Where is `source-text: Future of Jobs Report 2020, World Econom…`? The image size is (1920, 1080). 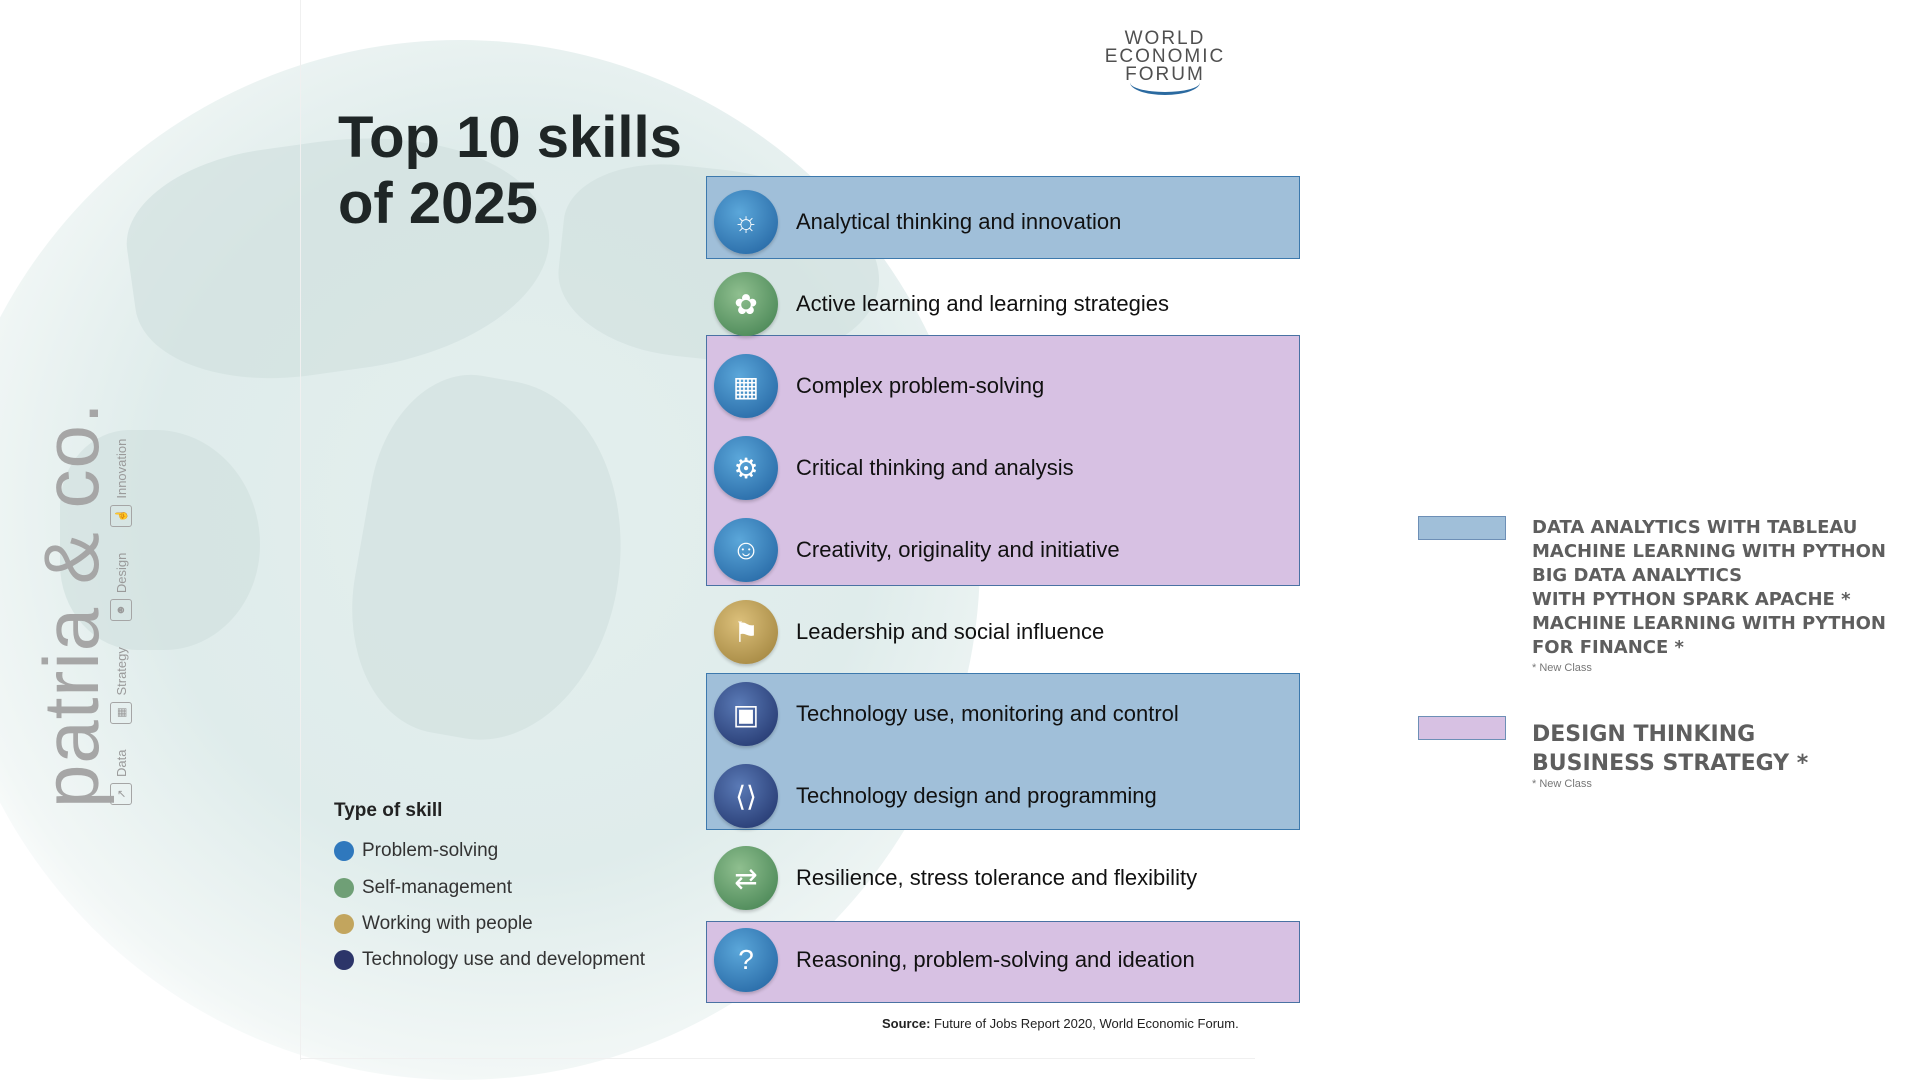 source-text: Future of Jobs Report 2020, World Econom… is located at coordinates (1086, 1023).